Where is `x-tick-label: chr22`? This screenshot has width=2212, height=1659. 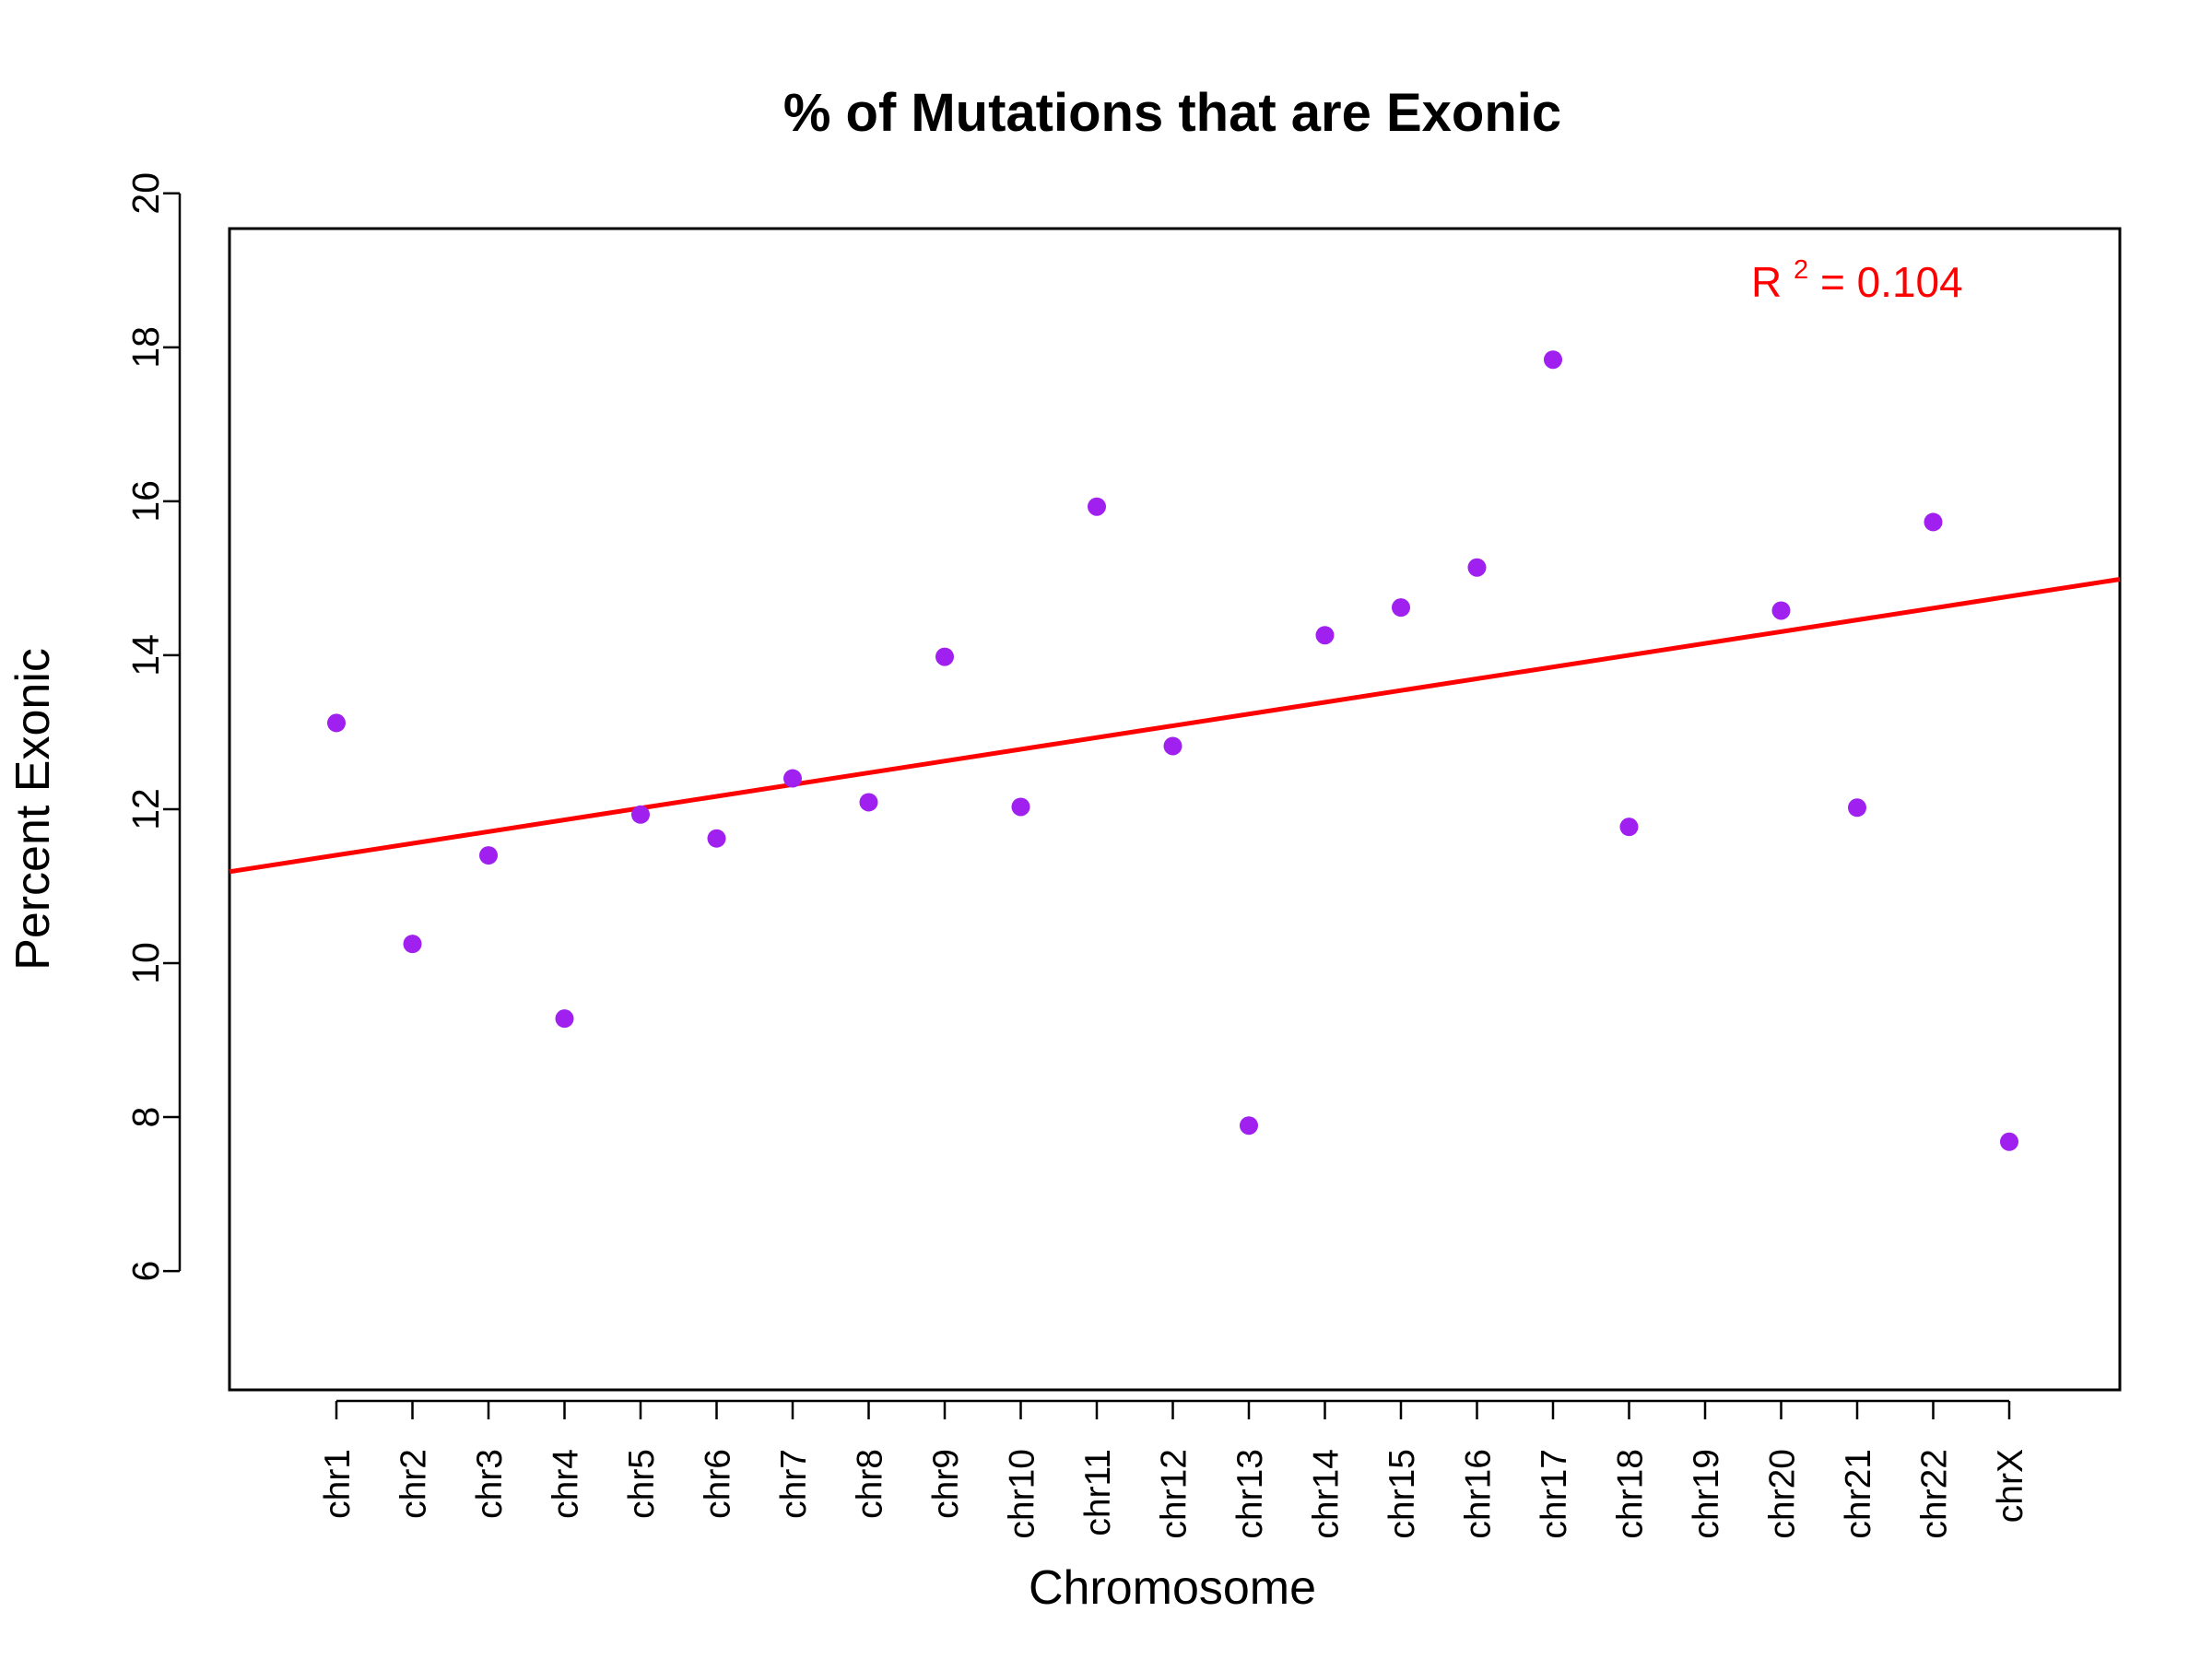
x-tick-label: chr22 is located at coordinates (1935, 1494).